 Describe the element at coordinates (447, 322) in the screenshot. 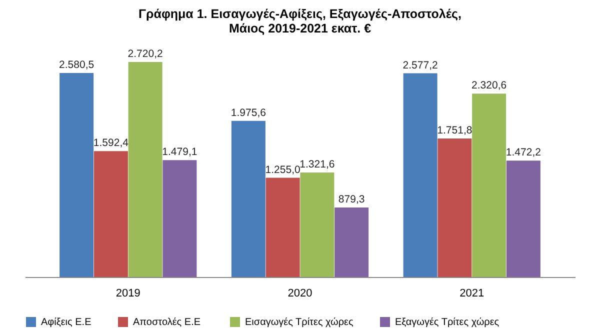

I see `legend-label: Εξαγωγές Τρίτες χώρες` at that location.